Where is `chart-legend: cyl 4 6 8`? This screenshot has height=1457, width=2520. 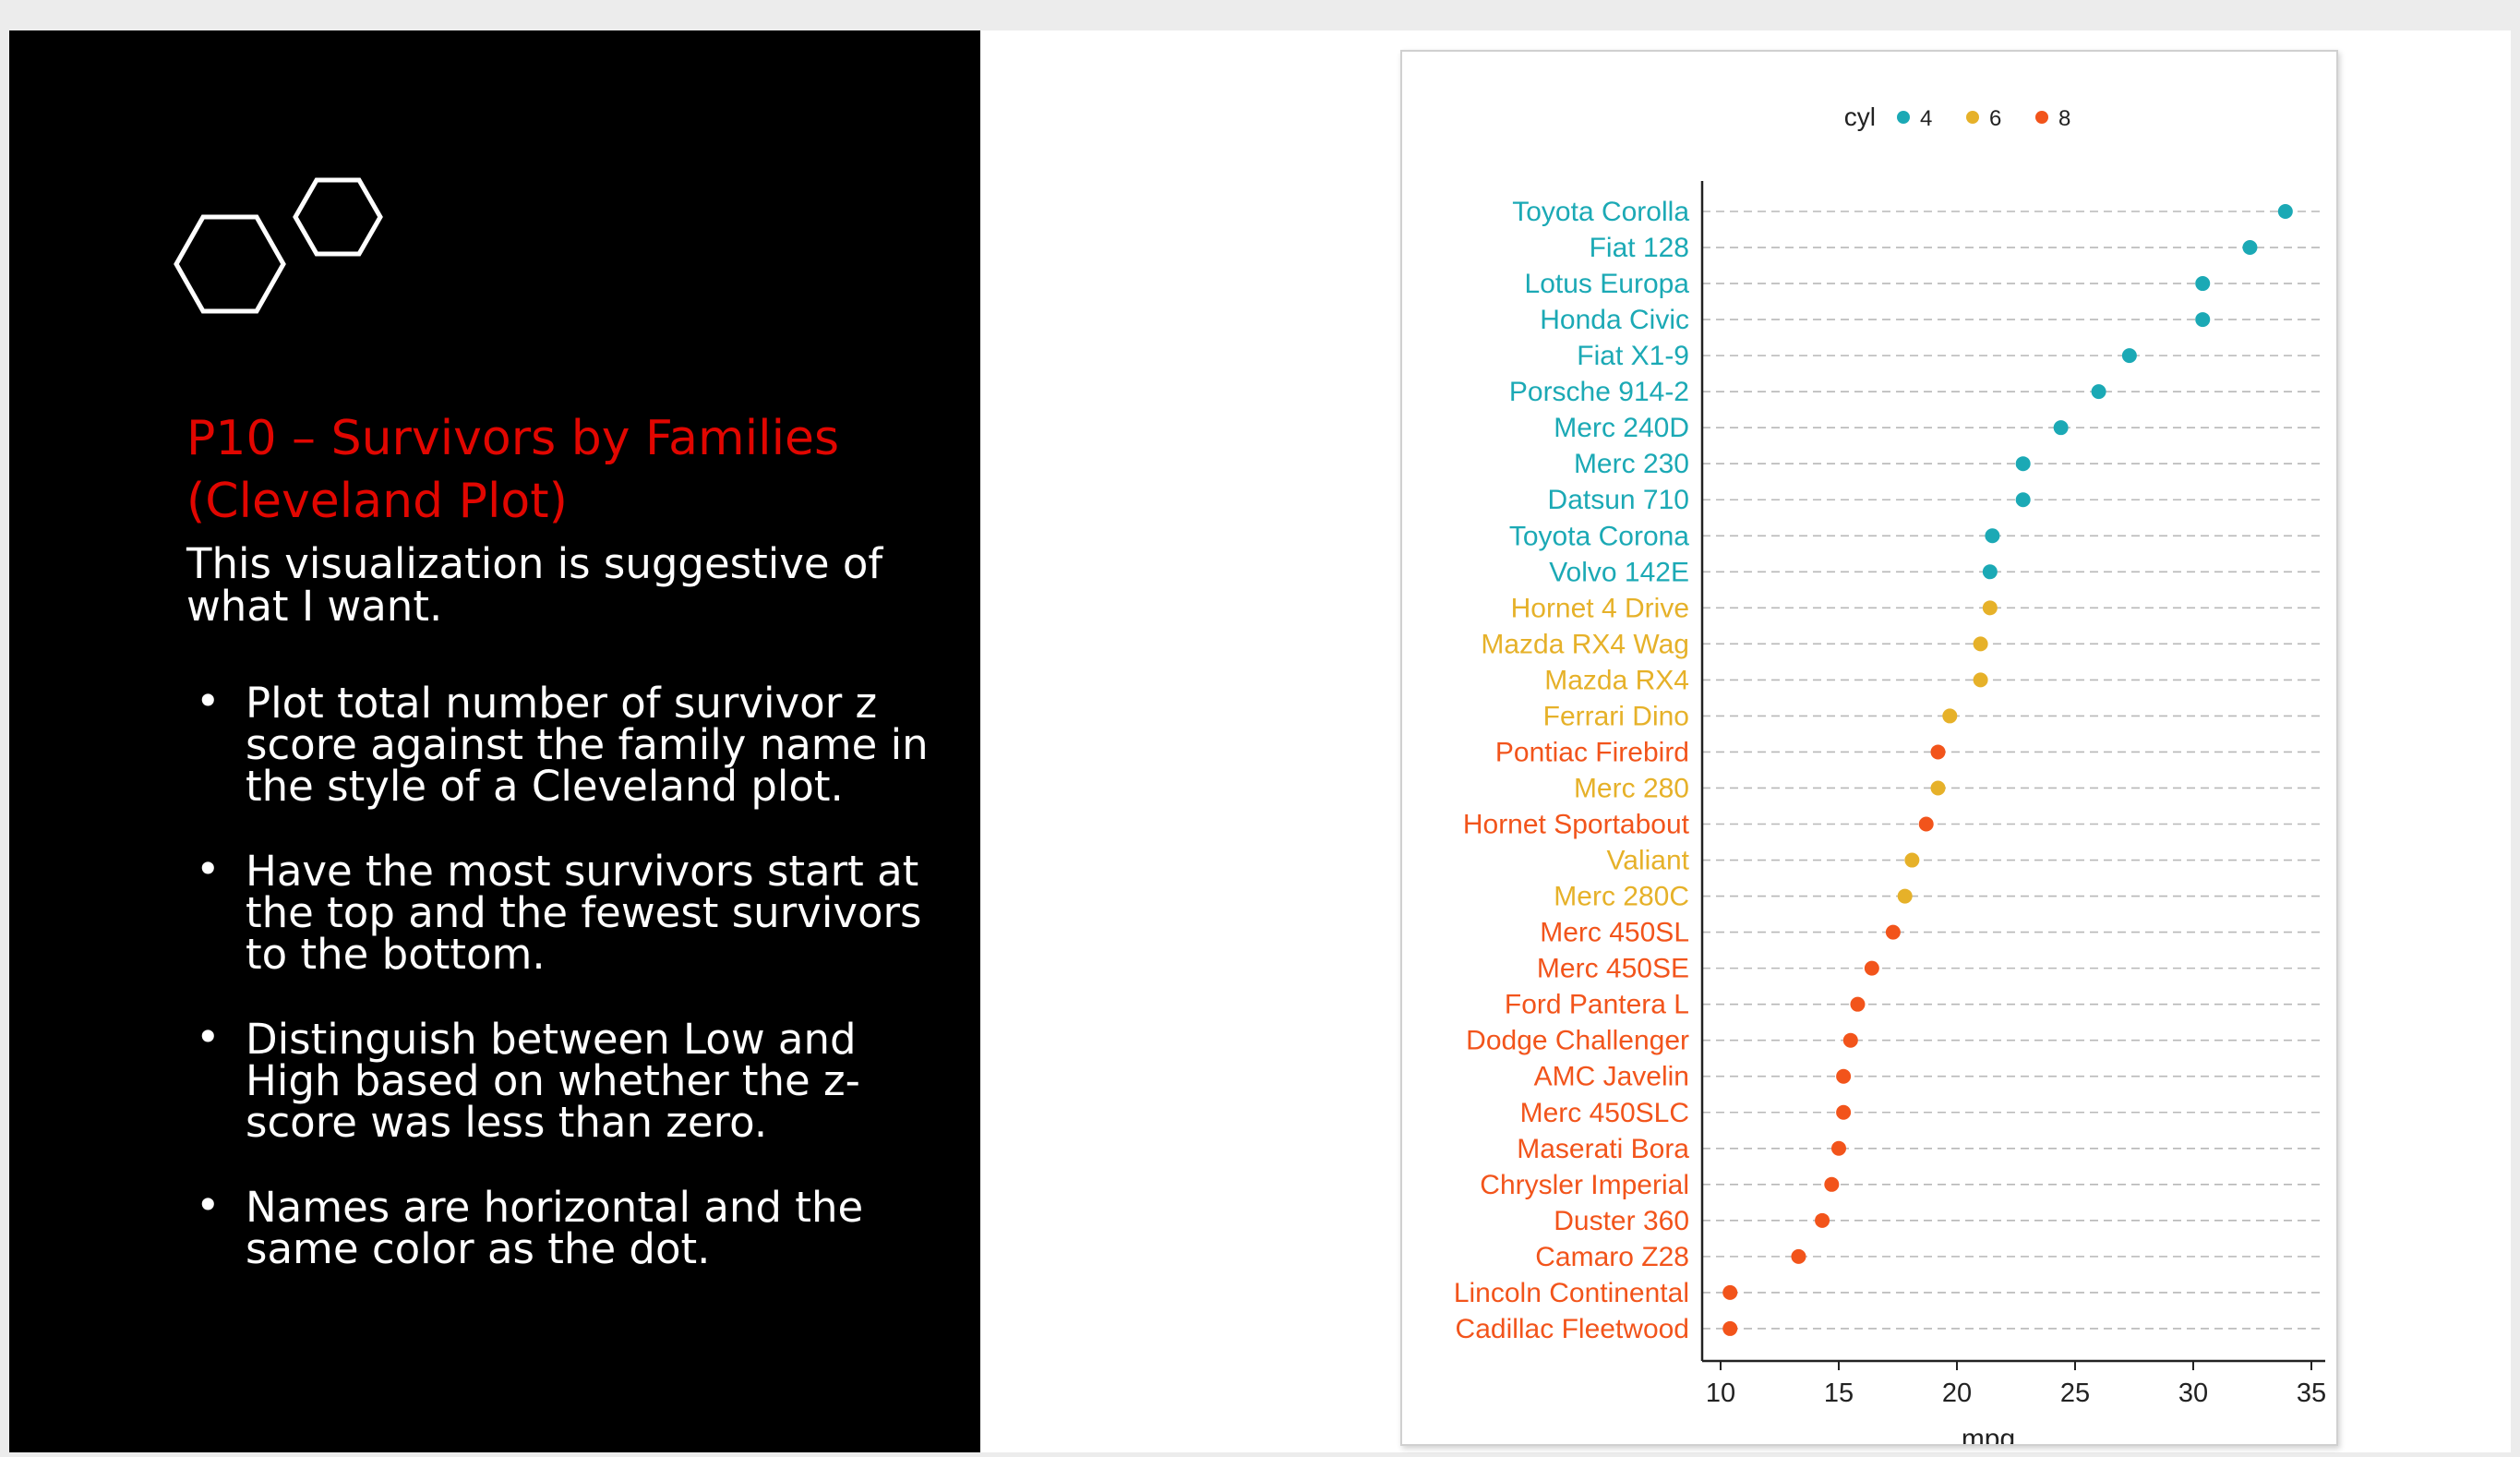
chart-legend: cyl 4 6 8 is located at coordinates (1957, 116).